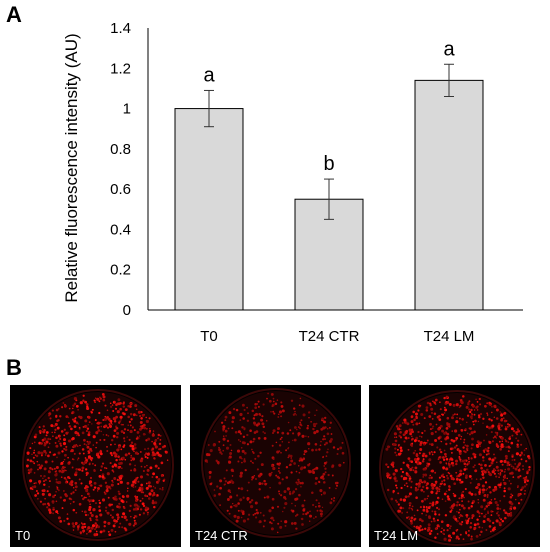  What do you see at coordinates (396, 535) in the screenshot?
I see `micrograph-label: T24 LM` at bounding box center [396, 535].